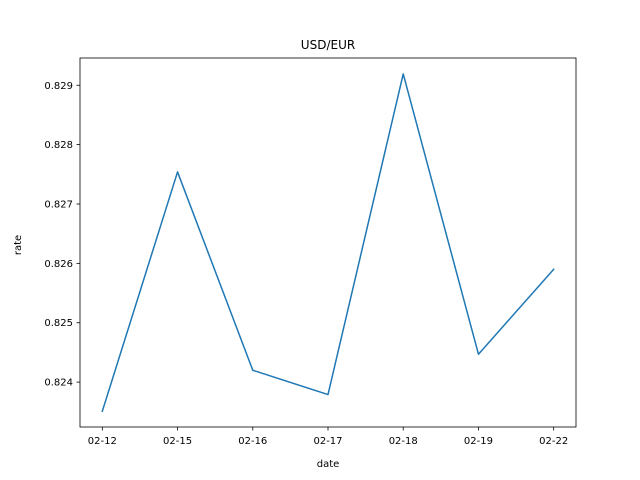 This screenshot has width=640, height=480. What do you see at coordinates (328, 45) in the screenshot?
I see `chart-title: USD/EUR` at bounding box center [328, 45].